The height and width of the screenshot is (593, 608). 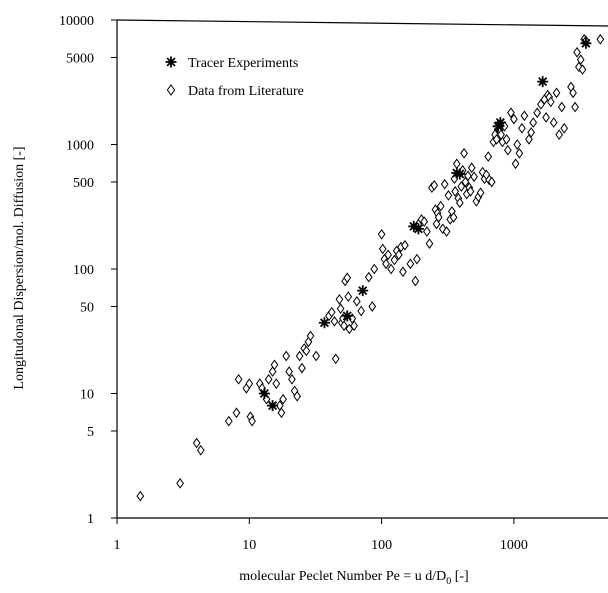 What do you see at coordinates (460, 576) in the screenshot?
I see `x-axis-title-tail: [-]` at bounding box center [460, 576].